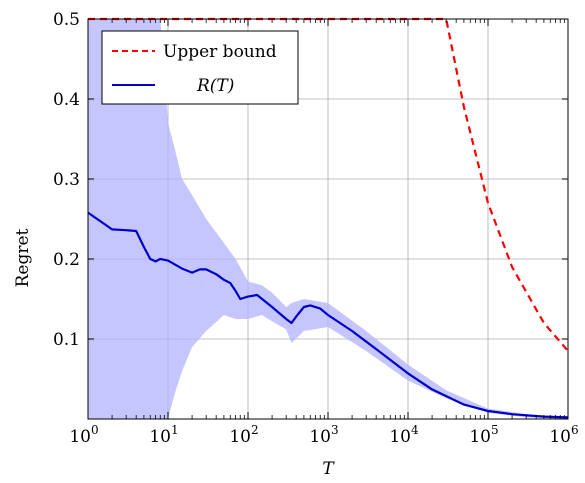  What do you see at coordinates (483, 435) in the screenshot?
I see `x-tick-label: 10⁵` at bounding box center [483, 435].